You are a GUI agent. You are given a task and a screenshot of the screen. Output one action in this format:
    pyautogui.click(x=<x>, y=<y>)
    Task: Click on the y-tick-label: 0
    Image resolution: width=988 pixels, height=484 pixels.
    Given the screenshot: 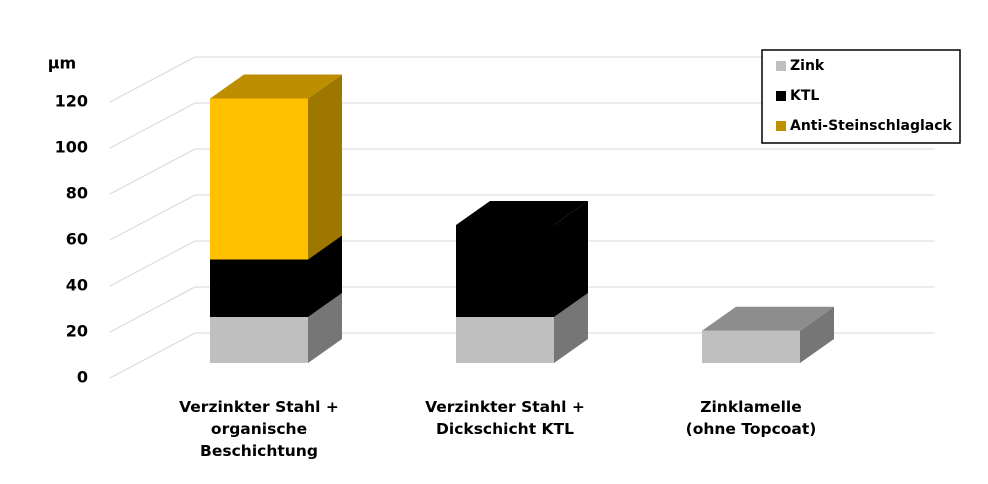 What is the action you would take?
    pyautogui.click(x=82, y=377)
    